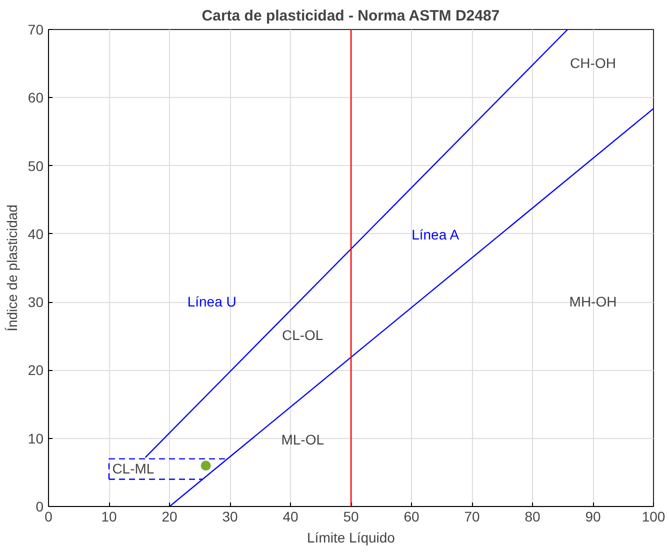 This screenshot has height=552, width=669. I want to click on x-tick-label: 60, so click(412, 516).